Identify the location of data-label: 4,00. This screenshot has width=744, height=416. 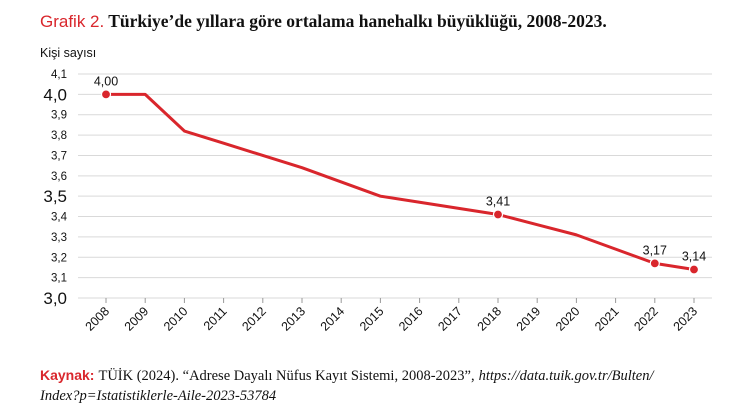
(106, 81).